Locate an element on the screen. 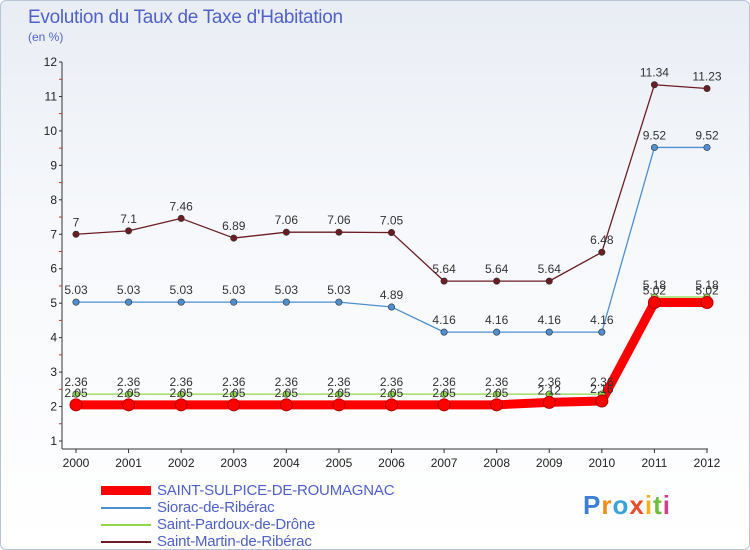  y-tick-label: 7 is located at coordinates (53, 234).